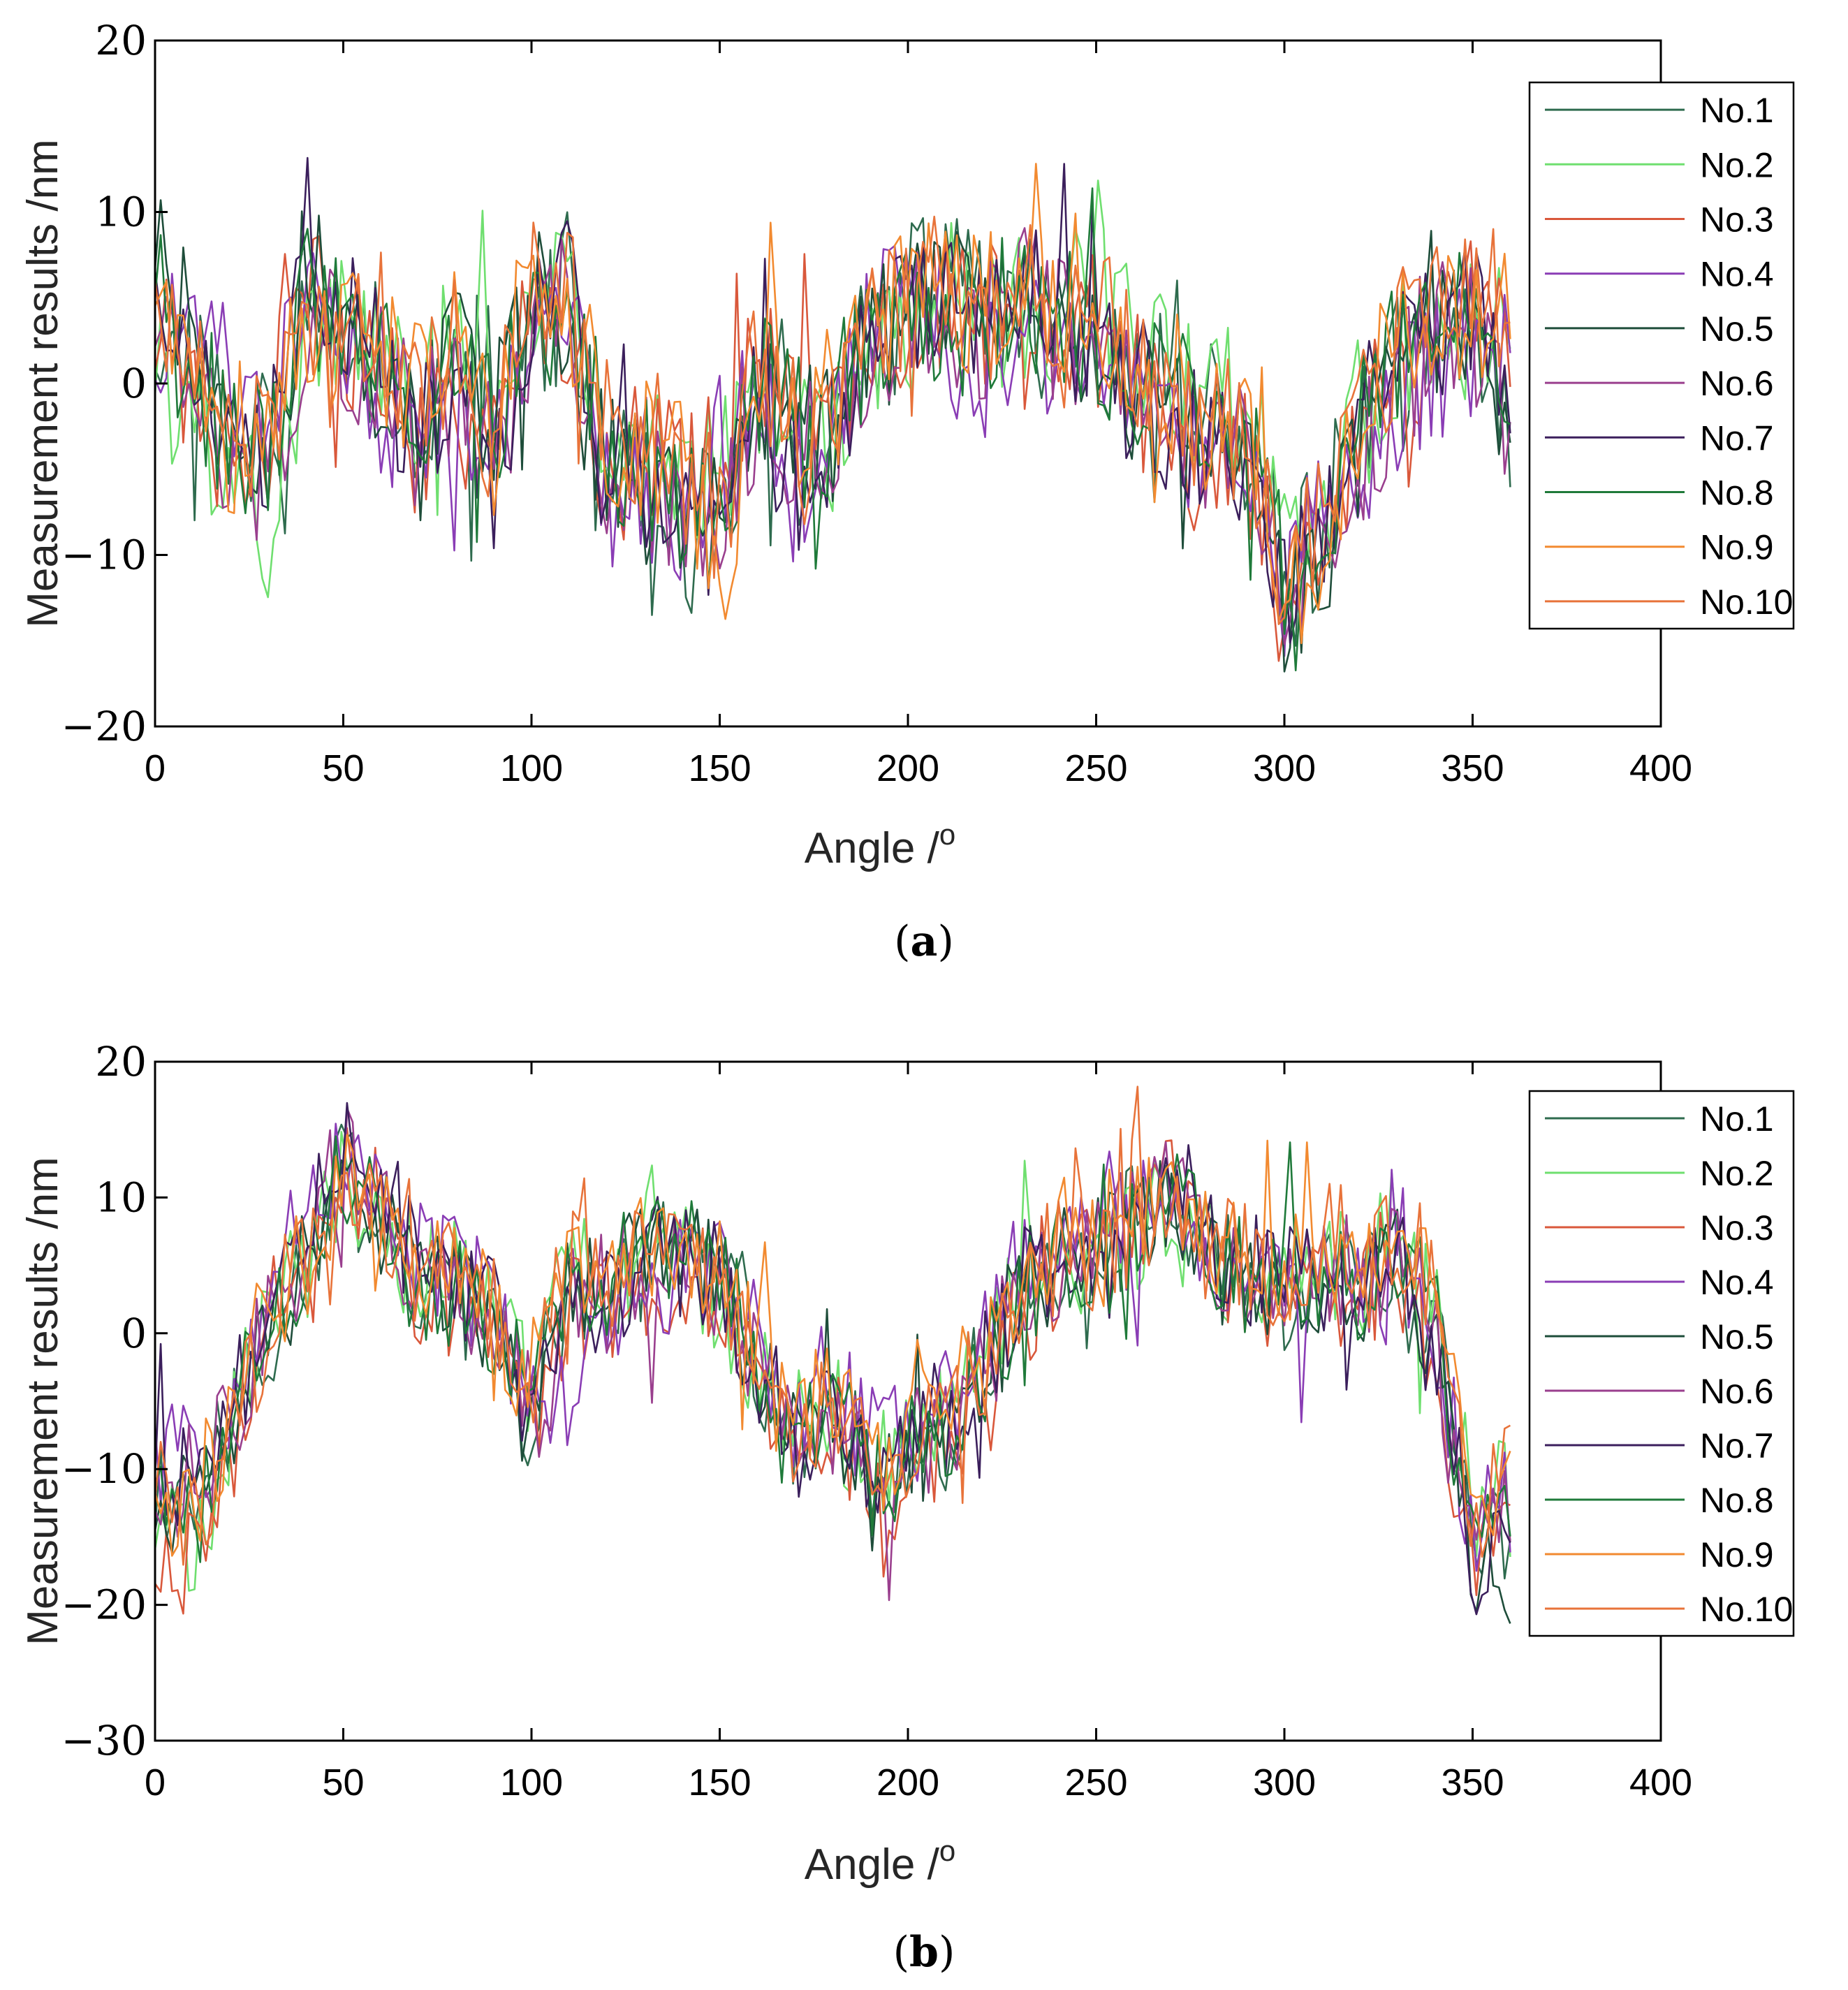 This screenshot has height=1990, width=1848. What do you see at coordinates (947, 834) in the screenshot?
I see `chart-a-x-axis-label-degree: o` at bounding box center [947, 834].